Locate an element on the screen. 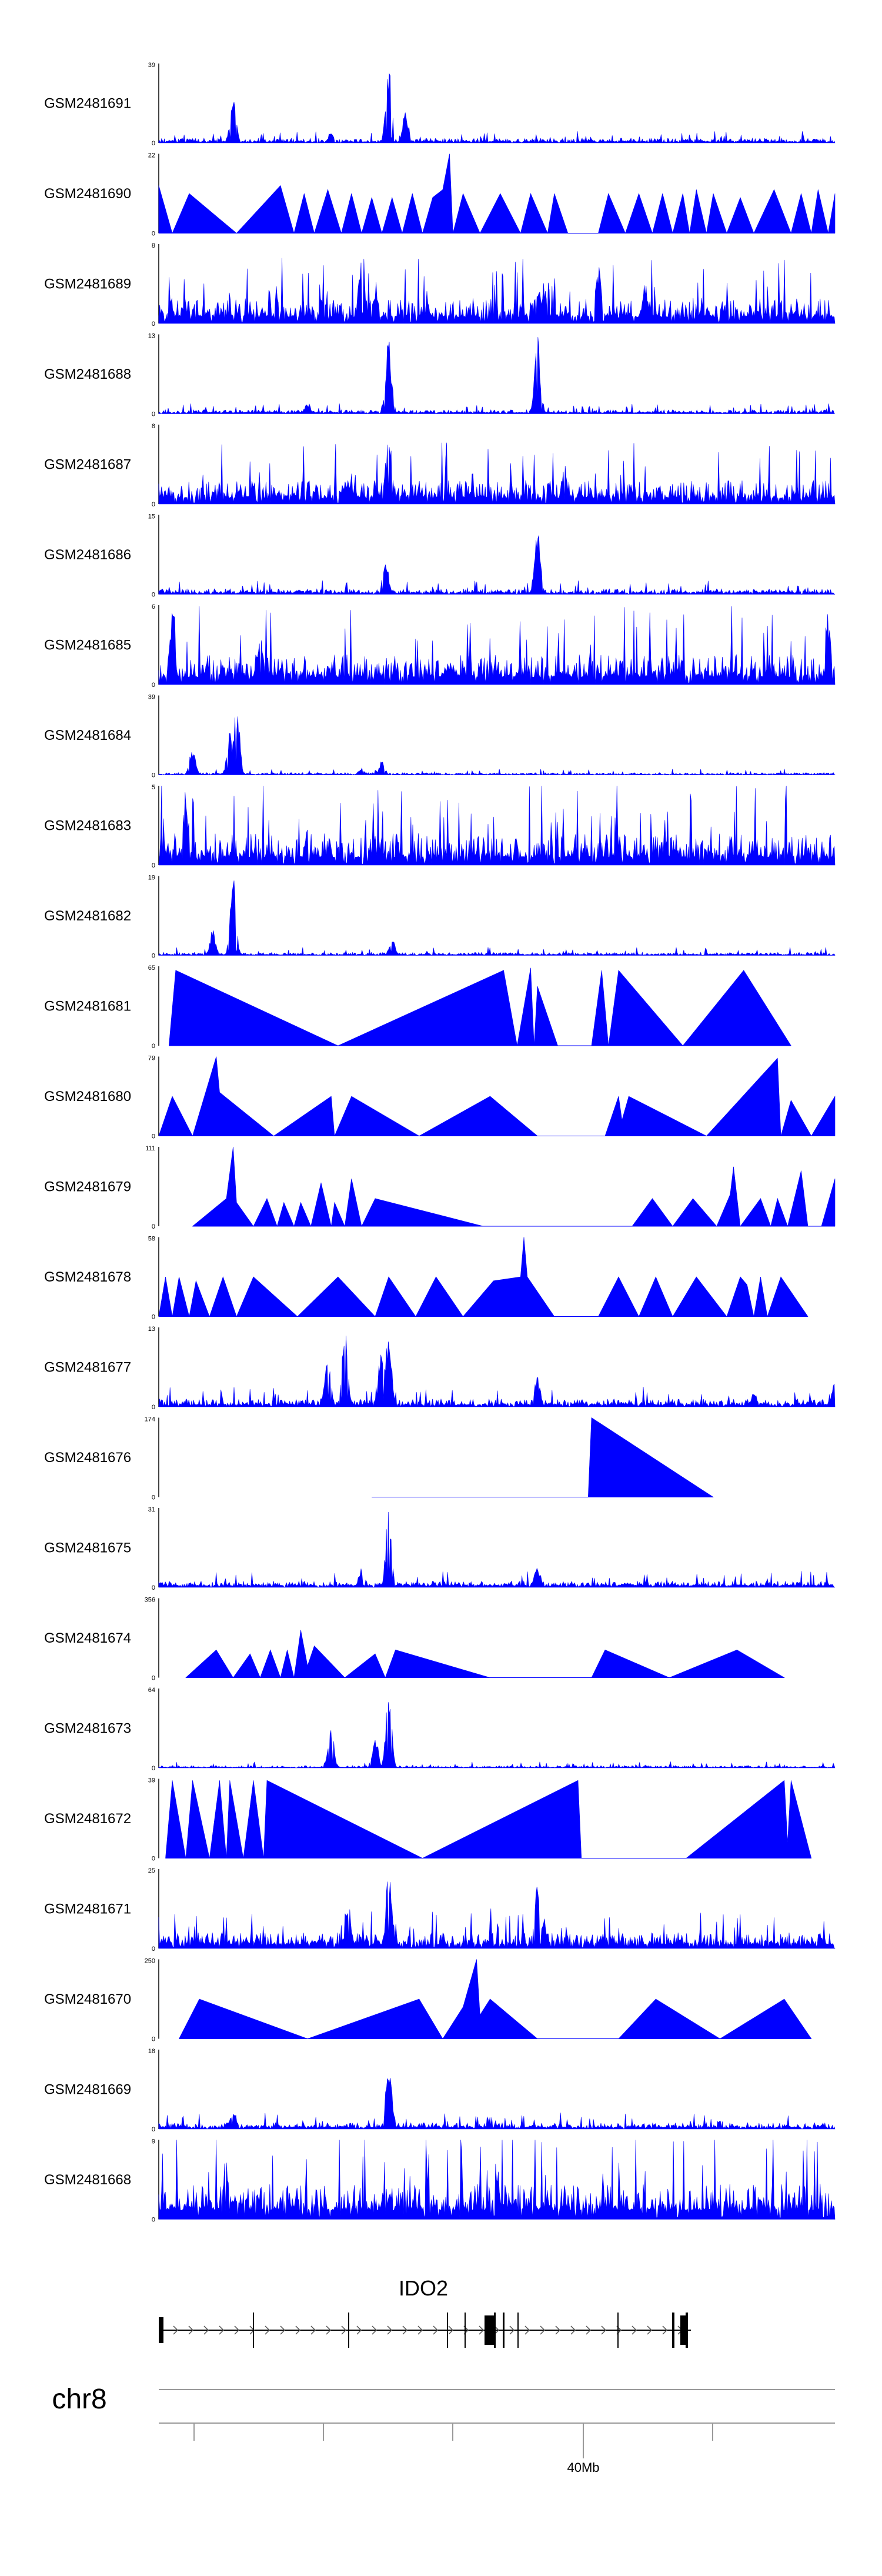 The height and width of the screenshot is (2576, 882). gene-exons is located at coordinates (423, 2330).